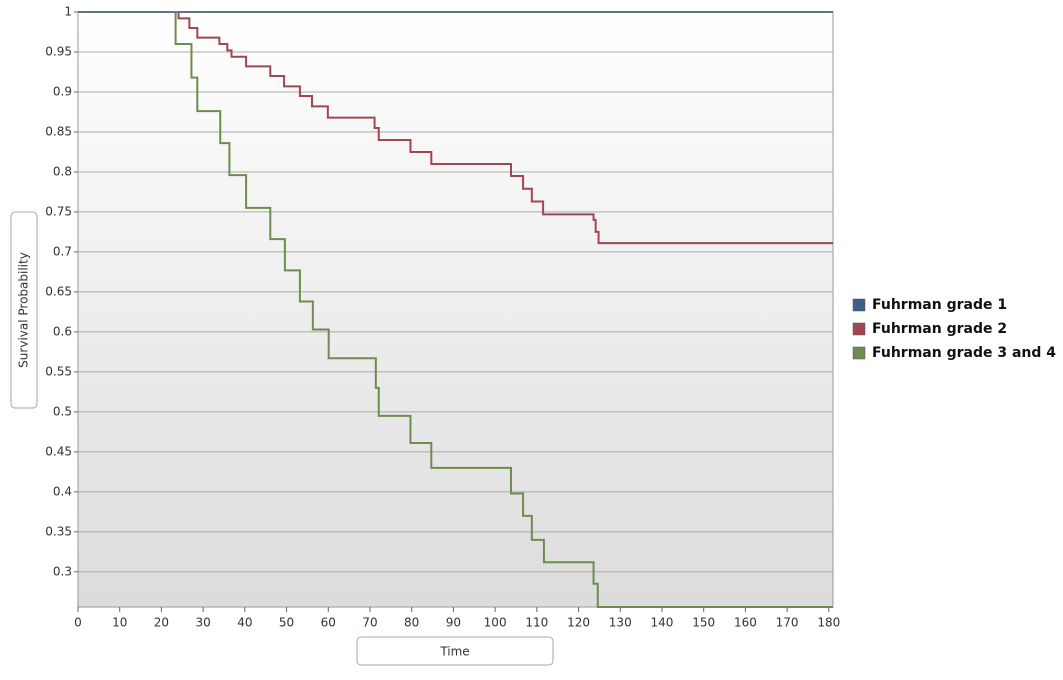 This screenshot has width=1063, height=680. Describe the element at coordinates (58, 531) in the screenshot. I see `y-tick-label: 0.35` at that location.